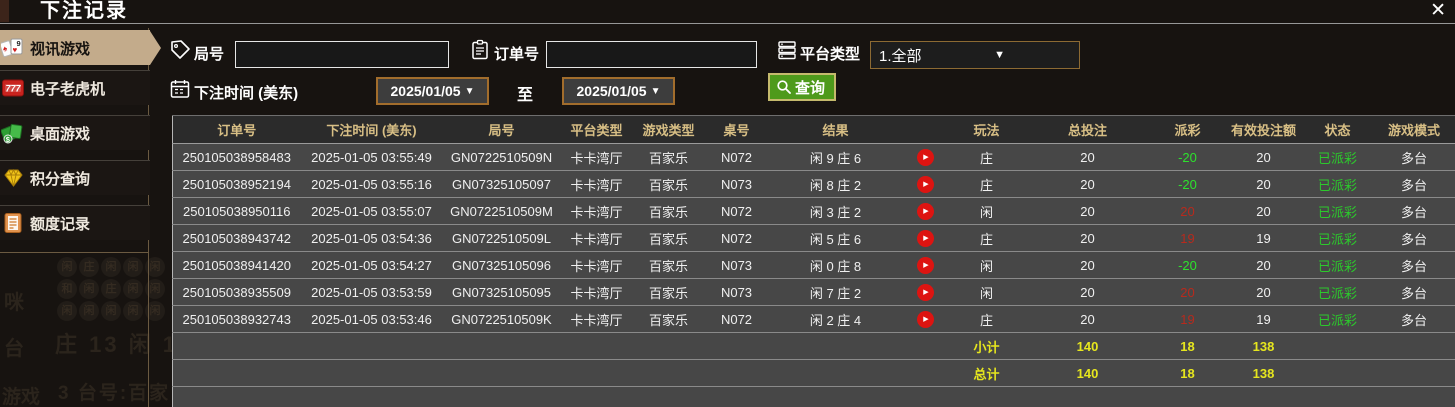 This screenshot has width=1455, height=407. What do you see at coordinates (68, 89) in the screenshot?
I see `sidebar-item-label: 电子老虎机` at bounding box center [68, 89].